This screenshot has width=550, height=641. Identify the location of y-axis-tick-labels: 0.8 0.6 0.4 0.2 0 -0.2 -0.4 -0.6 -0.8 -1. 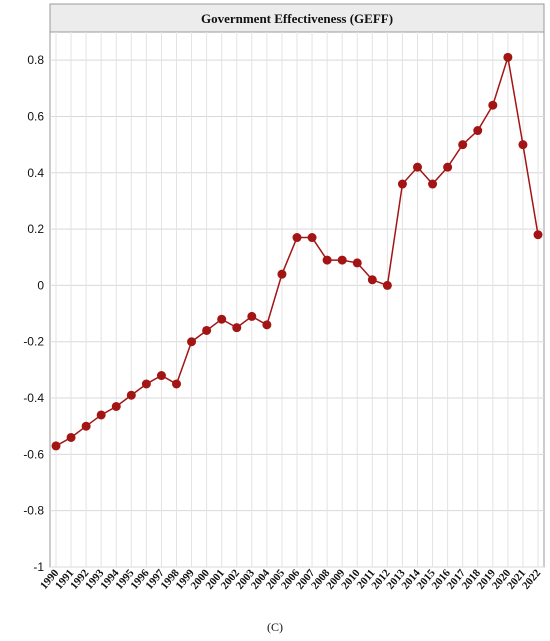
(33, 313).